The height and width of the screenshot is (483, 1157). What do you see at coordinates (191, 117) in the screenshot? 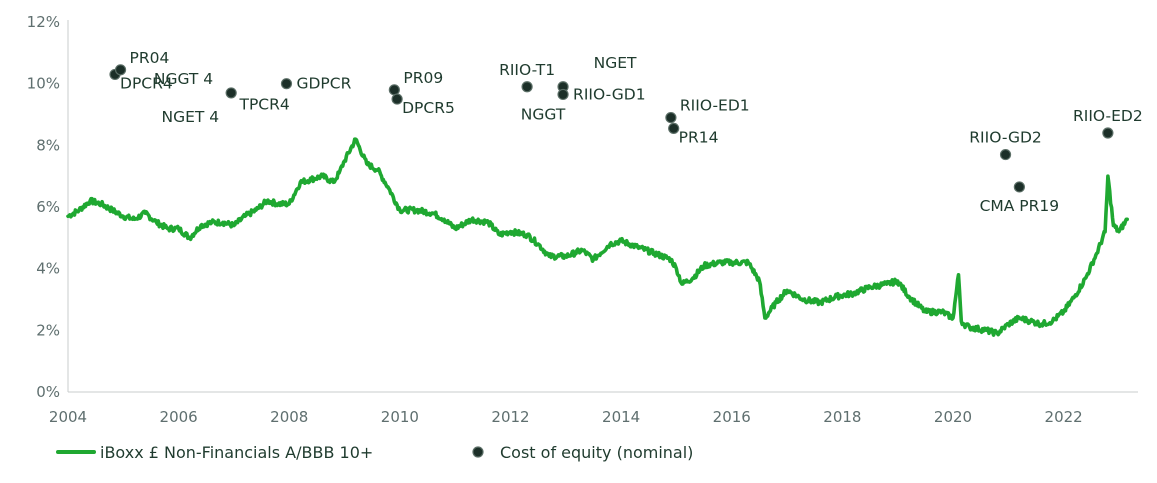
I see `point-label: NGET 4` at bounding box center [191, 117].